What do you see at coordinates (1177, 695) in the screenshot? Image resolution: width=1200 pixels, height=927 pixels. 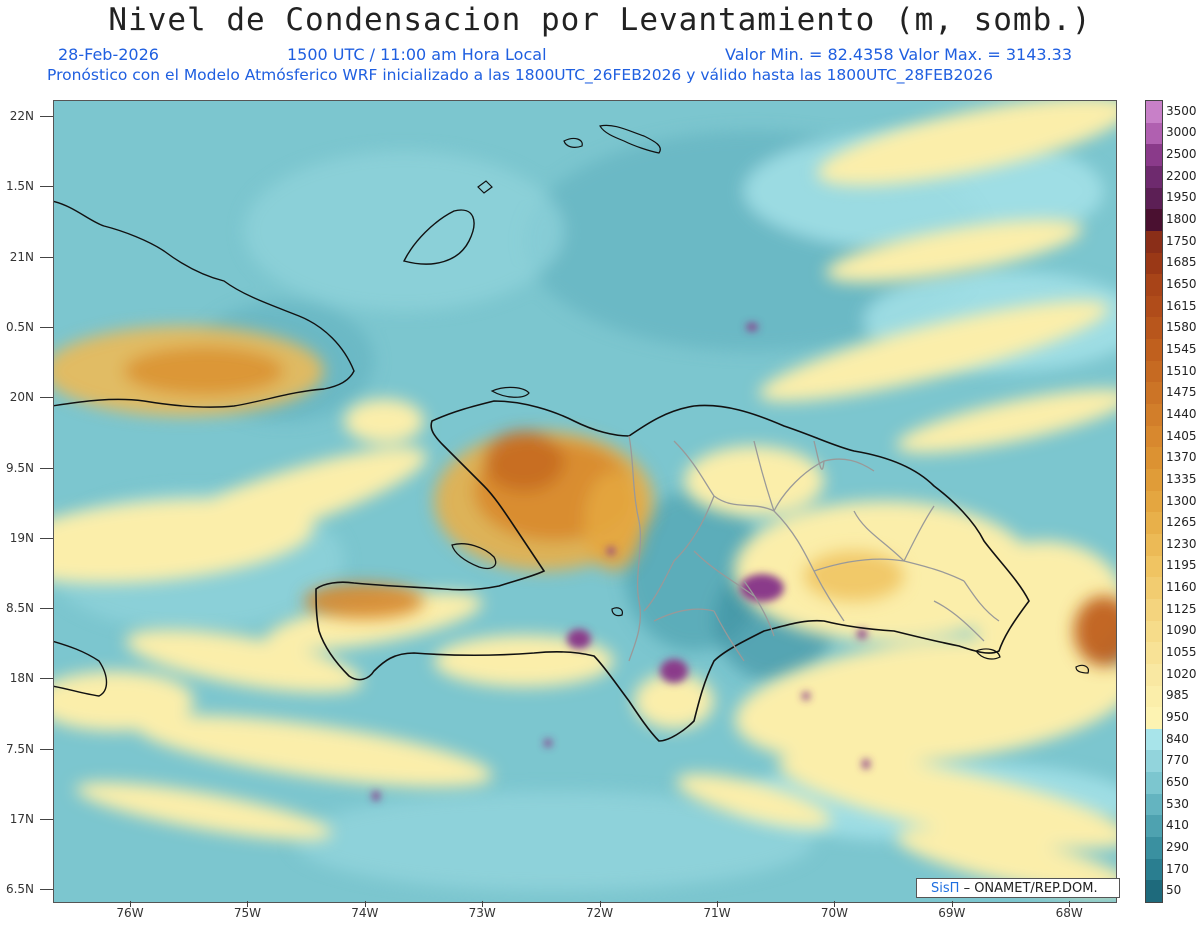 I see `color-scale-label: 985` at bounding box center [1177, 695].